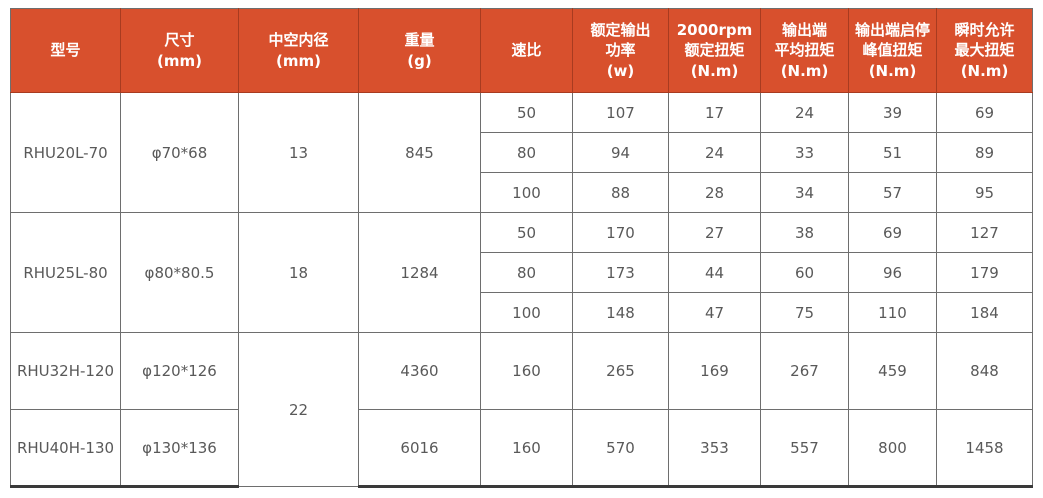  What do you see at coordinates (620, 232) in the screenshot?
I see `power-cell: 170` at bounding box center [620, 232].